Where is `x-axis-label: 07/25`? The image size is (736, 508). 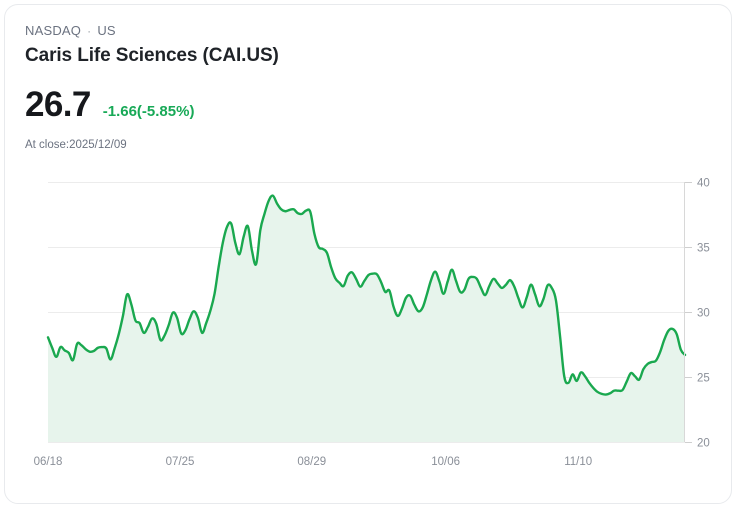
x-axis-label: 07/25 is located at coordinates (180, 462).